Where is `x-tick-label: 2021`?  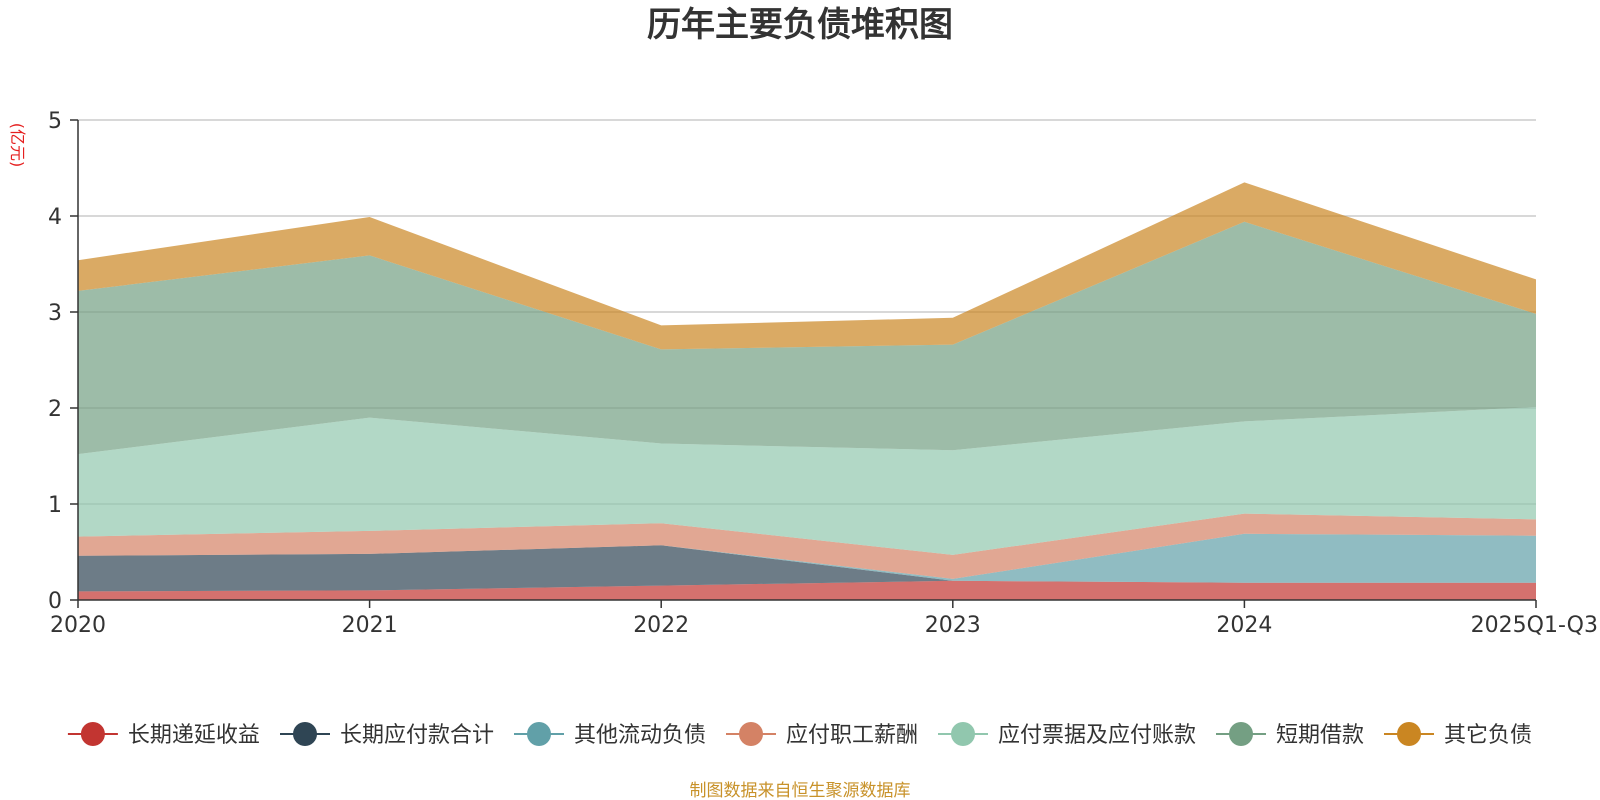 x-tick-label: 2021 is located at coordinates (370, 625).